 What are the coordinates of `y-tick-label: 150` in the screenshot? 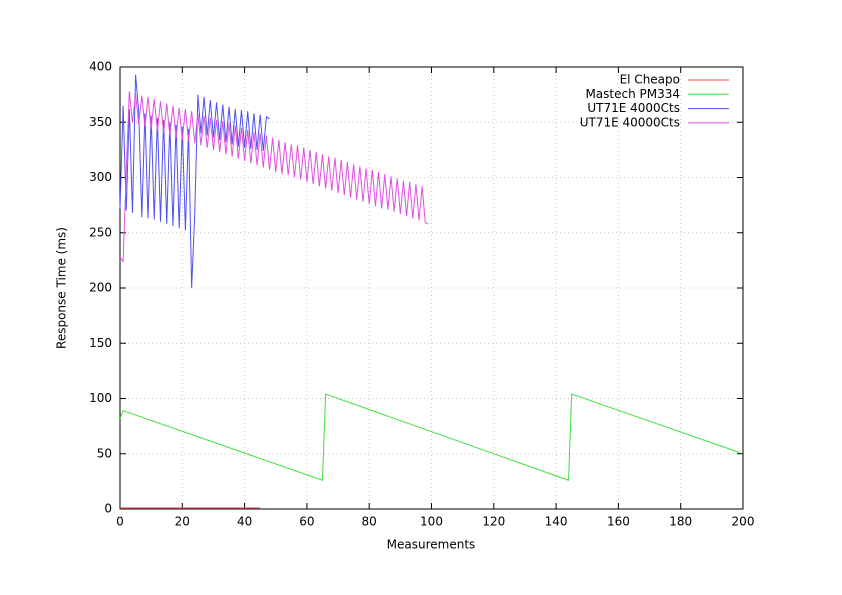 It's located at (100, 343).